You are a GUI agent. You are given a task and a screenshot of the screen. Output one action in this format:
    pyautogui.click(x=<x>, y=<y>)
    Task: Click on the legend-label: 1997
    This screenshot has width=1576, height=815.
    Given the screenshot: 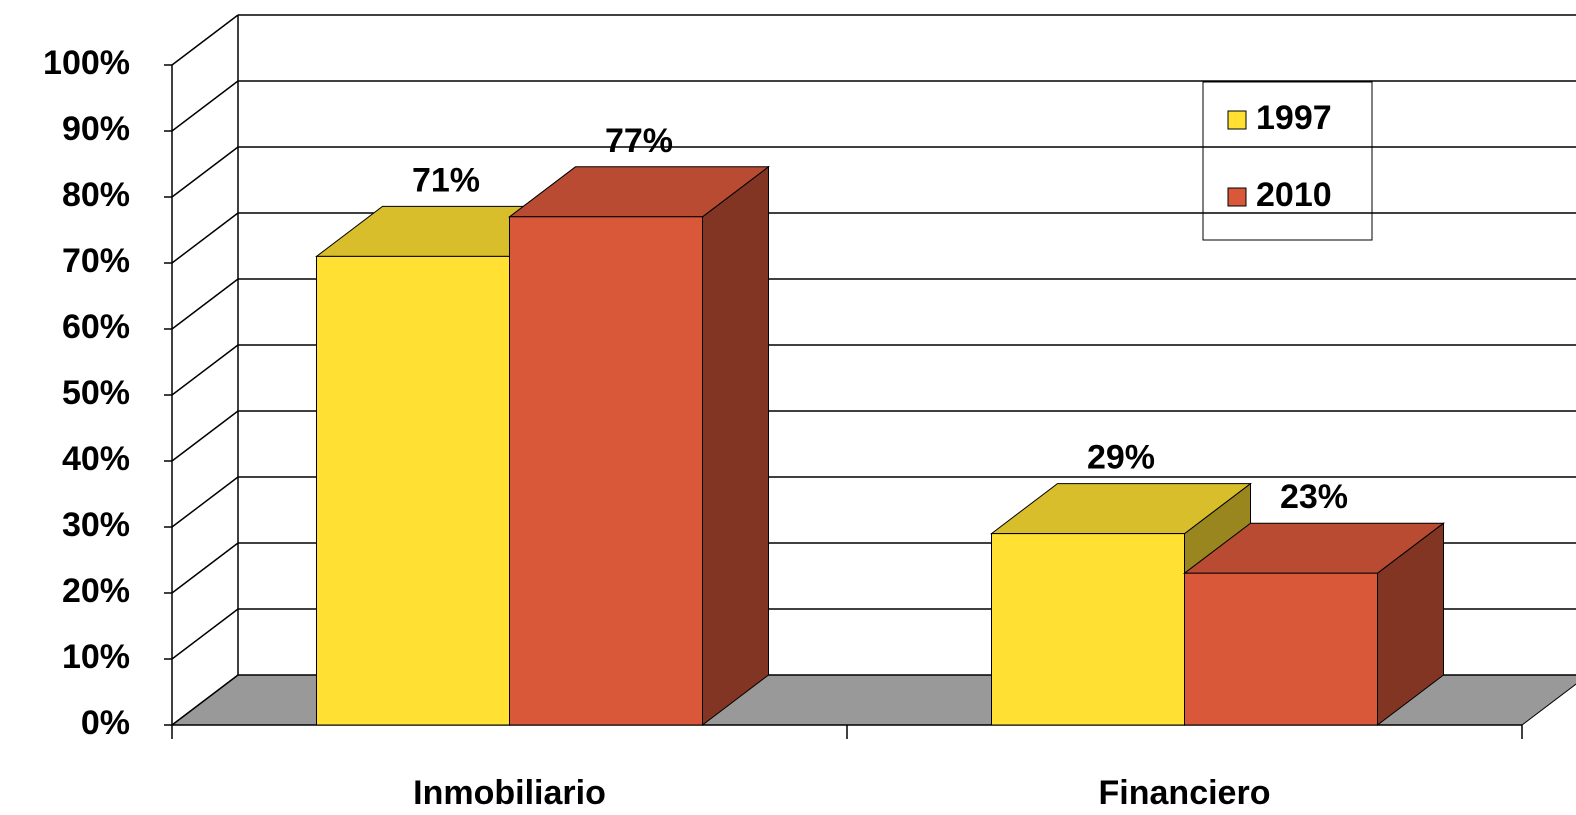 What is the action you would take?
    pyautogui.click(x=1294, y=118)
    